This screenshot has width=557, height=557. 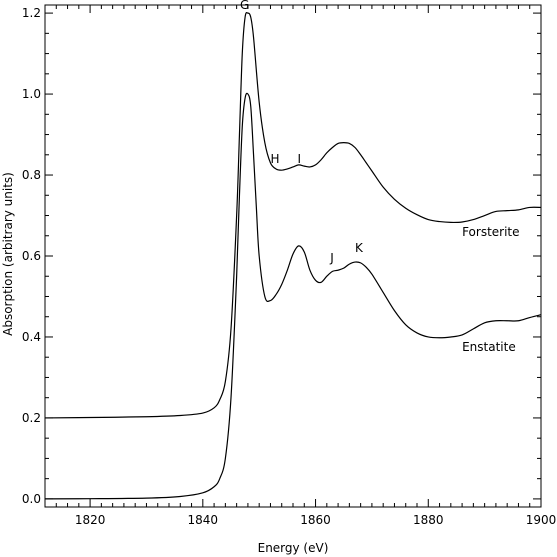 What do you see at coordinates (31, 499) in the screenshot?
I see `y-tick-label: 0.0` at bounding box center [31, 499].